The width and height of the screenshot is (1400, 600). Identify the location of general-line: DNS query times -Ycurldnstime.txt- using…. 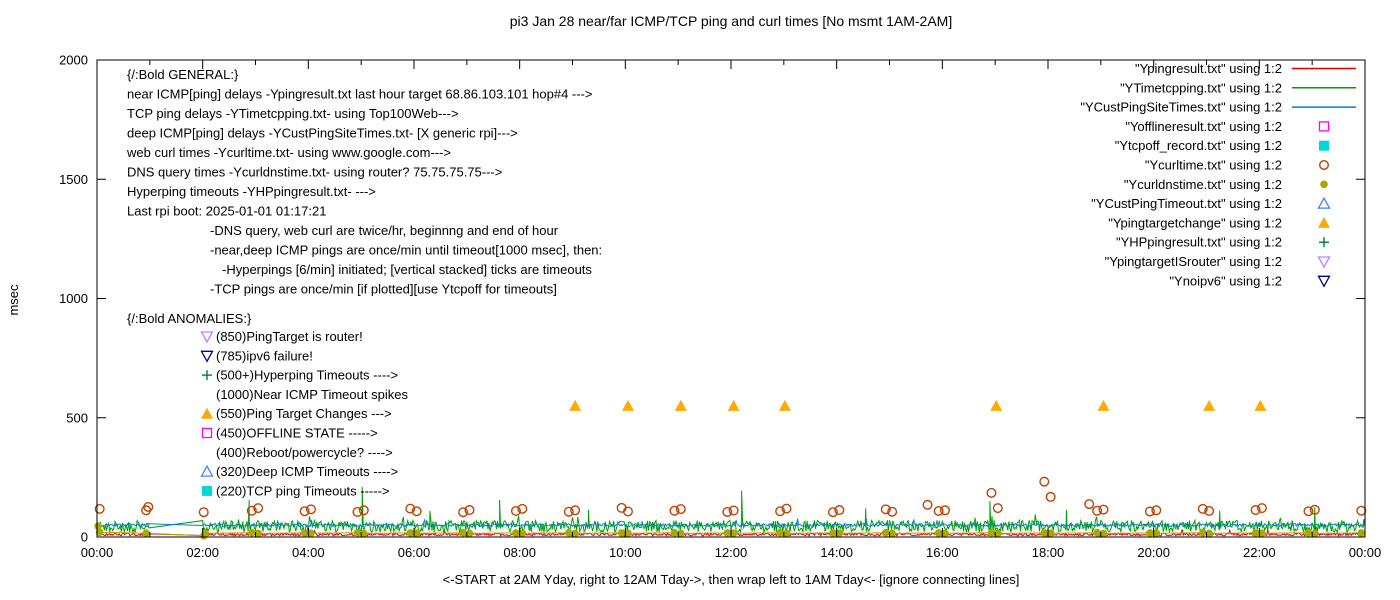
(314, 172).